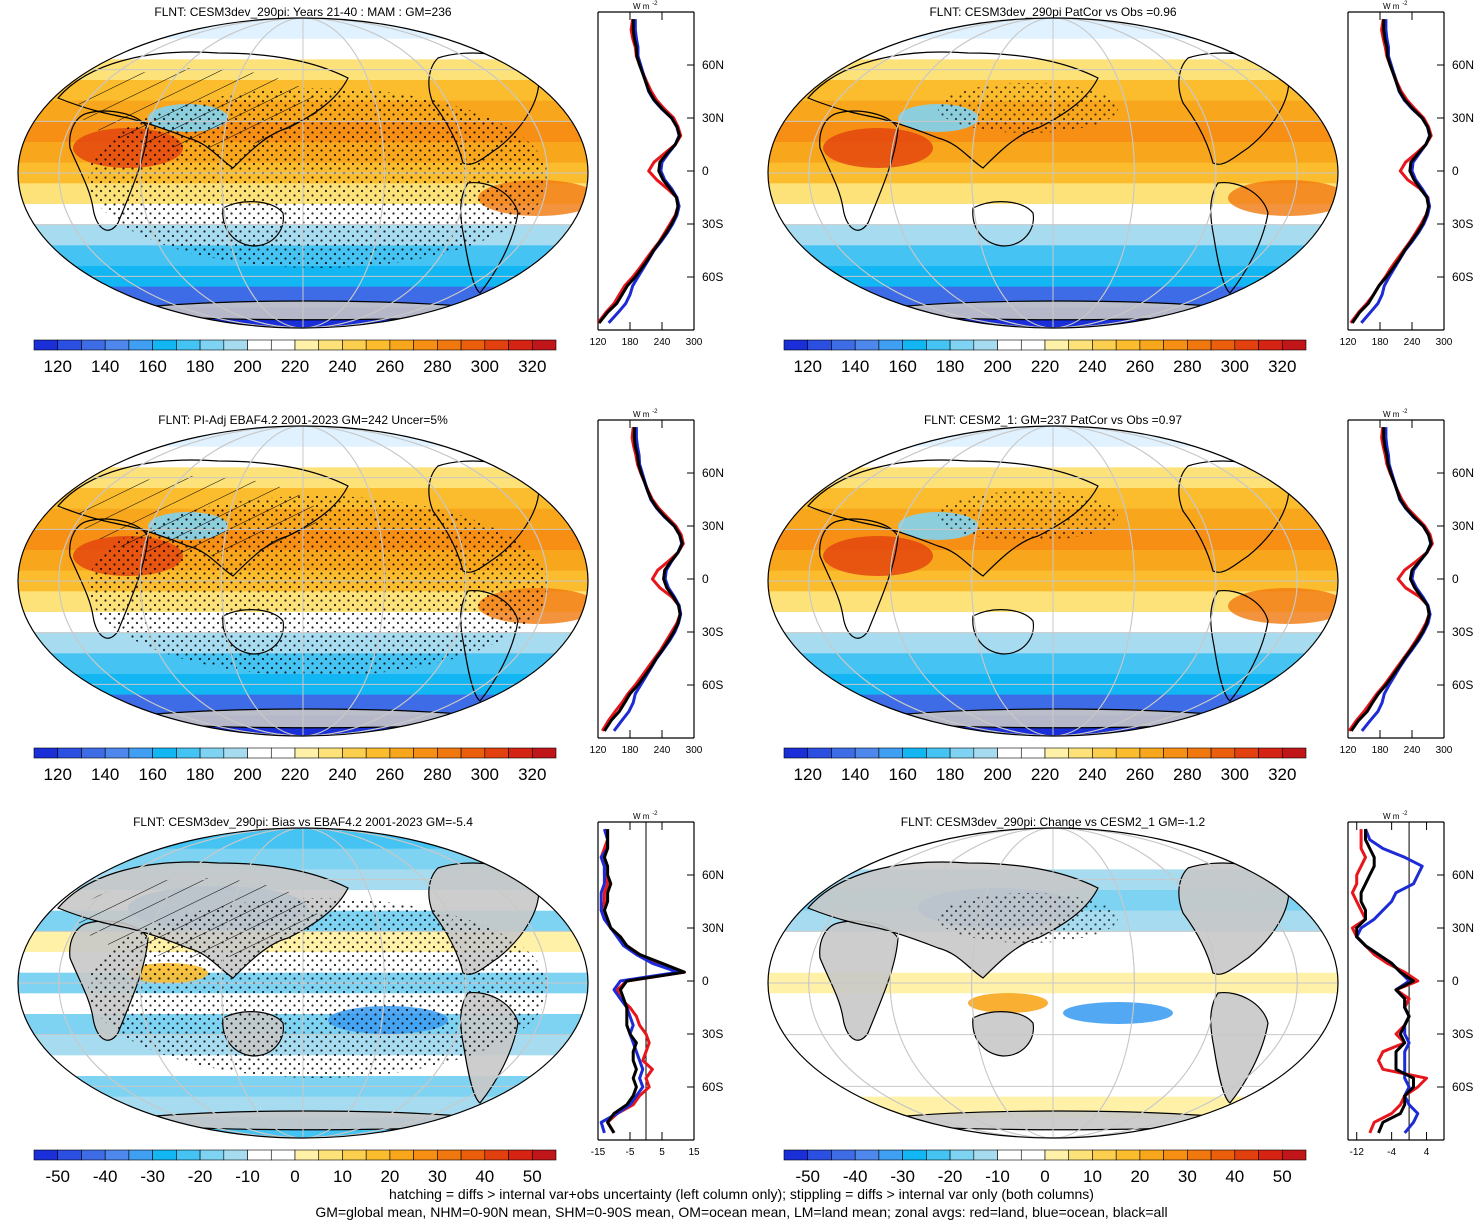 The width and height of the screenshot is (1483, 1226). I want to click on profile-line-all, so click(1391, 579).